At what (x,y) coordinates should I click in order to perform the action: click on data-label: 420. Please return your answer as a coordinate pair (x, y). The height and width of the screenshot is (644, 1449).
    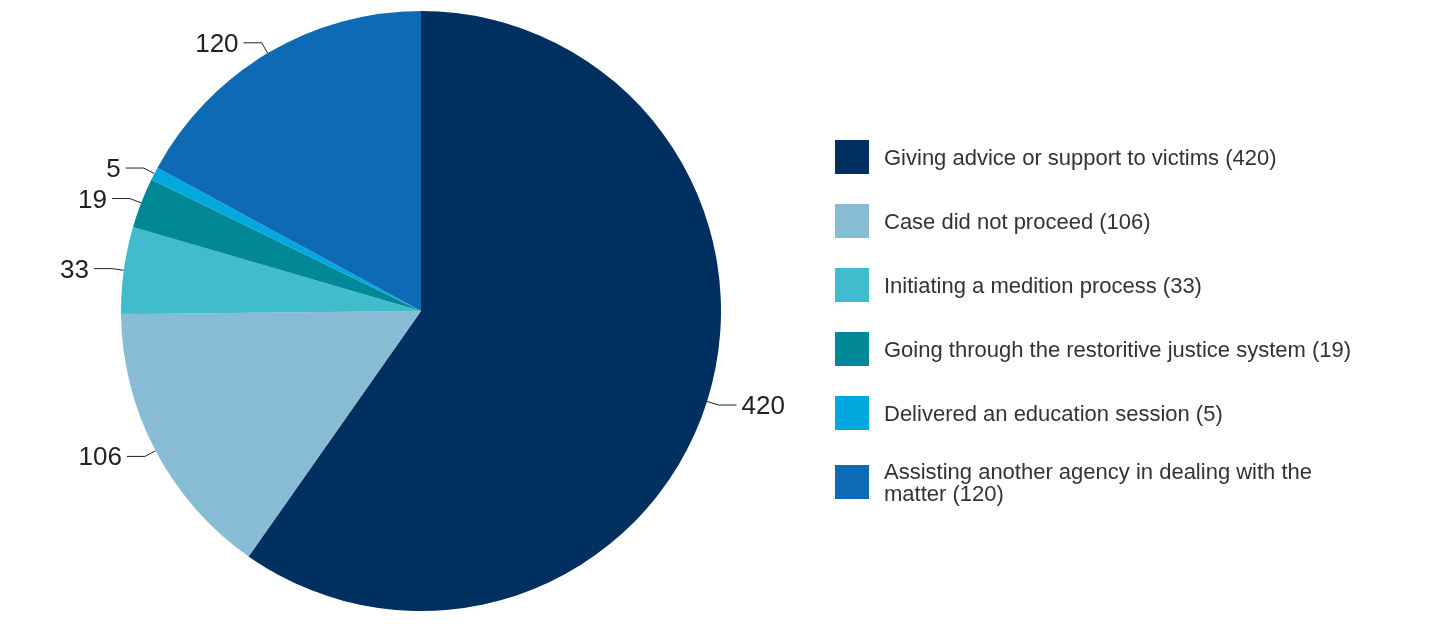
    Looking at the image, I should click on (763, 405).